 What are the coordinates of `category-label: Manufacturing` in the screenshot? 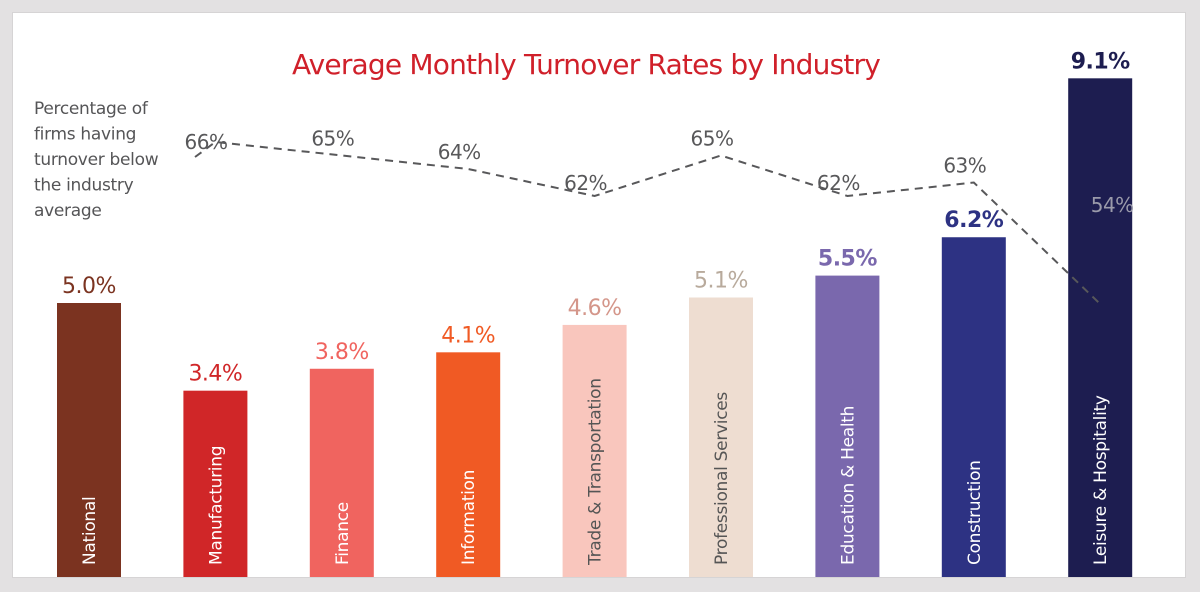 It's located at (216, 505).